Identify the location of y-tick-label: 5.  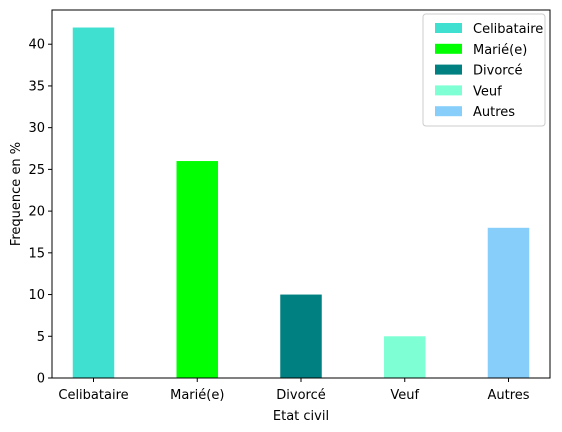
(41, 337).